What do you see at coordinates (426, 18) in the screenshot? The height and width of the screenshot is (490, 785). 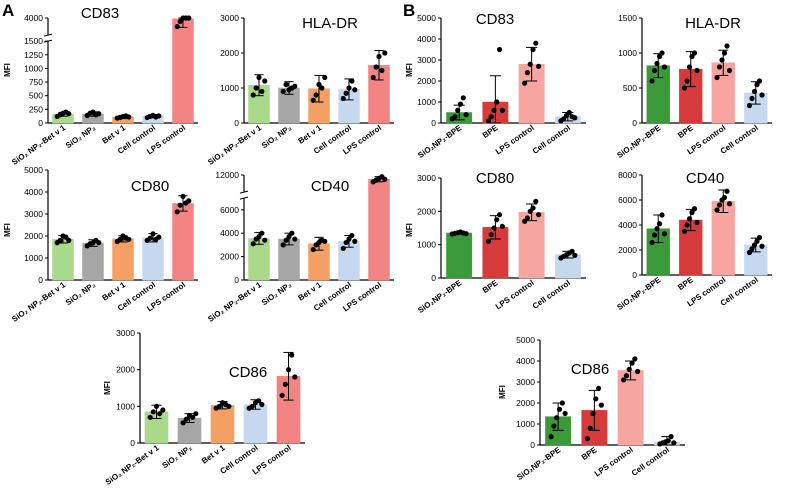 I see `y-tick-label: 5000` at bounding box center [426, 18].